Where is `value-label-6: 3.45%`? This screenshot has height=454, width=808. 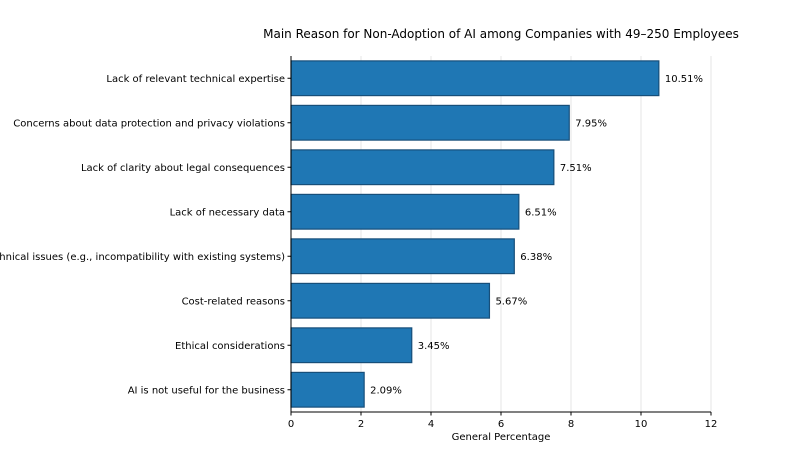 value-label-6: 3.45% is located at coordinates (434, 346).